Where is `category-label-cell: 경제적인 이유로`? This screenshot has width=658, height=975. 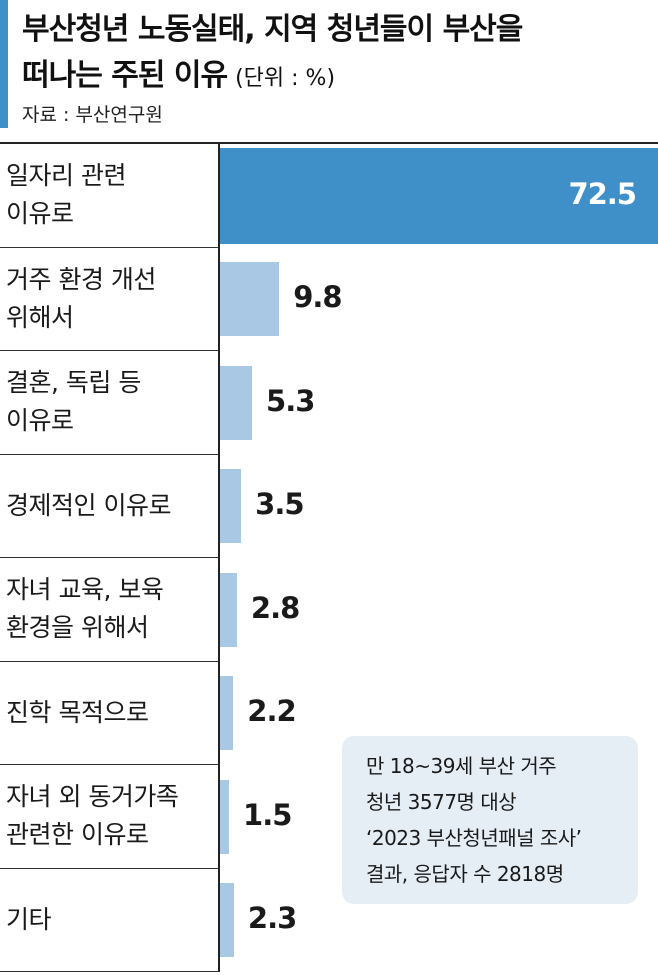
category-label-cell: 경제적인 이유로 is located at coordinates (109, 506).